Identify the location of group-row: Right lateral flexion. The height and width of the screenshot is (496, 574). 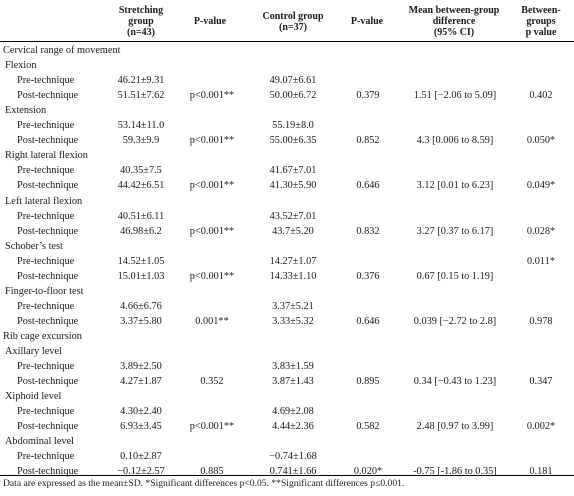
(287, 156).